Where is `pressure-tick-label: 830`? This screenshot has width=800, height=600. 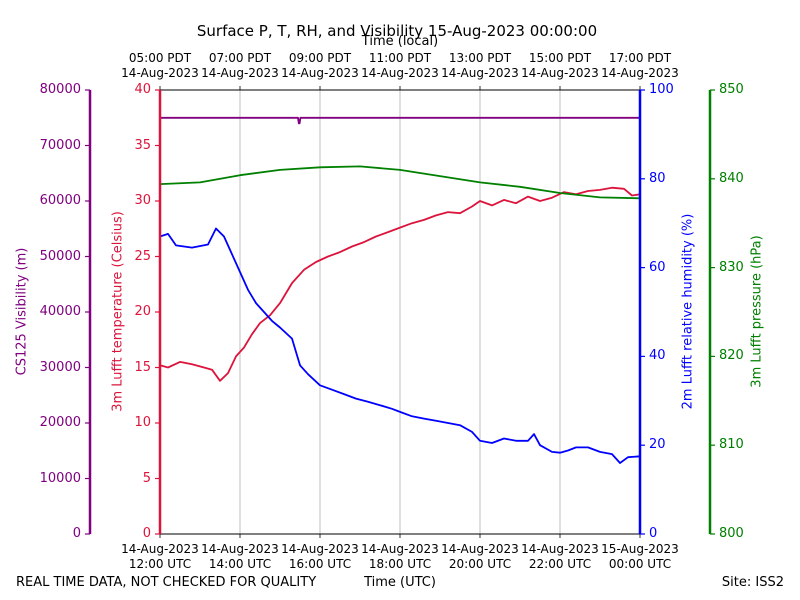 pressure-tick-label: 830 is located at coordinates (731, 267).